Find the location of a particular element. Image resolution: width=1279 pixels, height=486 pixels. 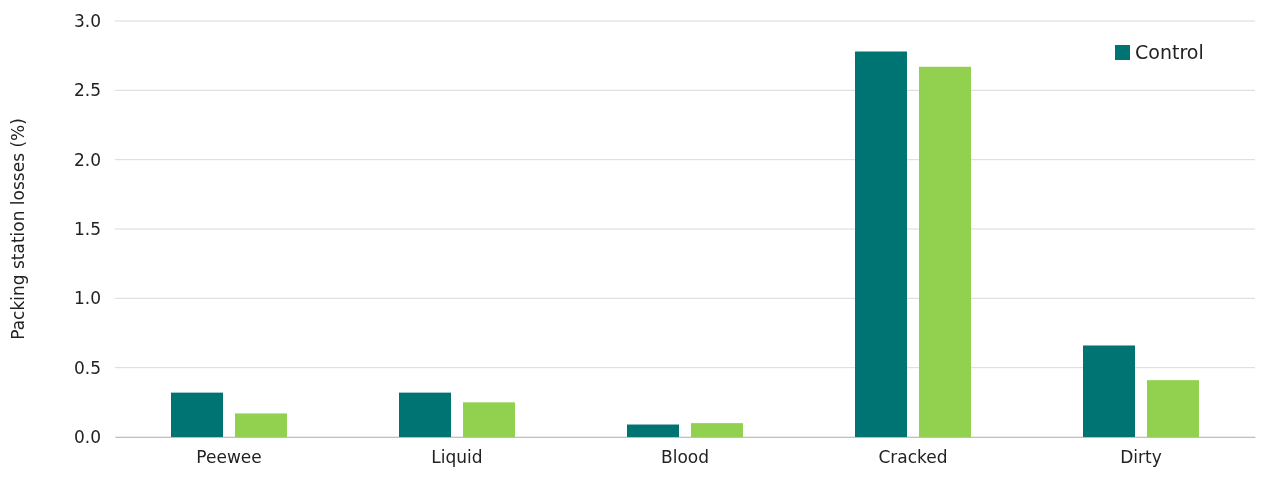

y-tick-label: 0.5 is located at coordinates (87, 367).